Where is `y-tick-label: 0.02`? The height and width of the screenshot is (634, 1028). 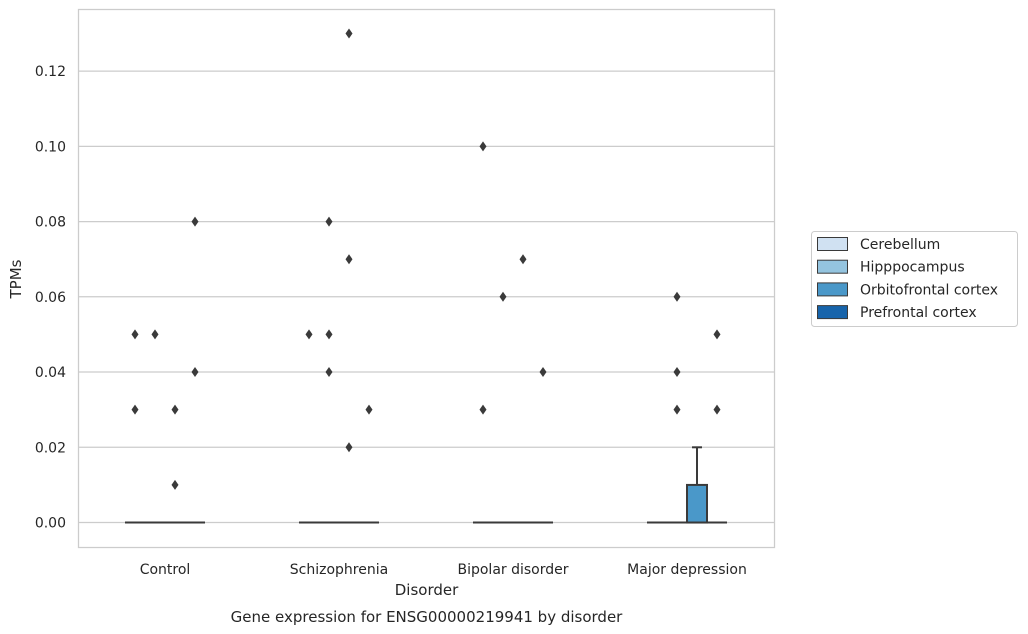 y-tick-label: 0.02 is located at coordinates (50, 448).